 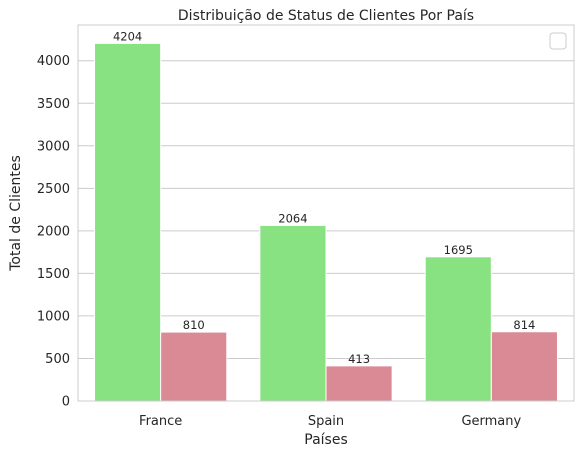 I want to click on x-tick-label: Spain, so click(x=326, y=421).